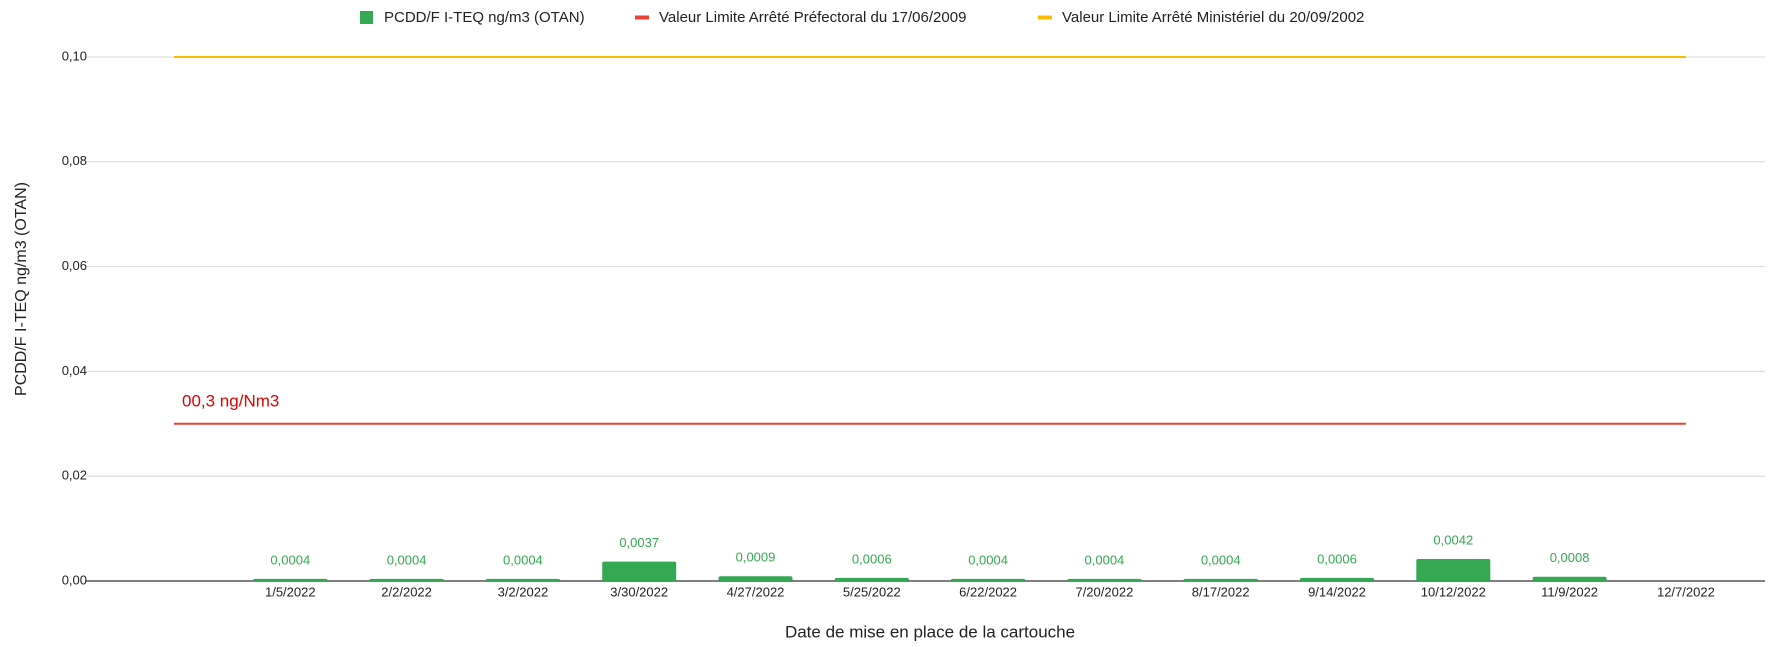 Image resolution: width=1771 pixels, height=647 pixels. Describe the element at coordinates (756, 591) in the screenshot. I see `x-tick-label: 4/27/2022` at that location.